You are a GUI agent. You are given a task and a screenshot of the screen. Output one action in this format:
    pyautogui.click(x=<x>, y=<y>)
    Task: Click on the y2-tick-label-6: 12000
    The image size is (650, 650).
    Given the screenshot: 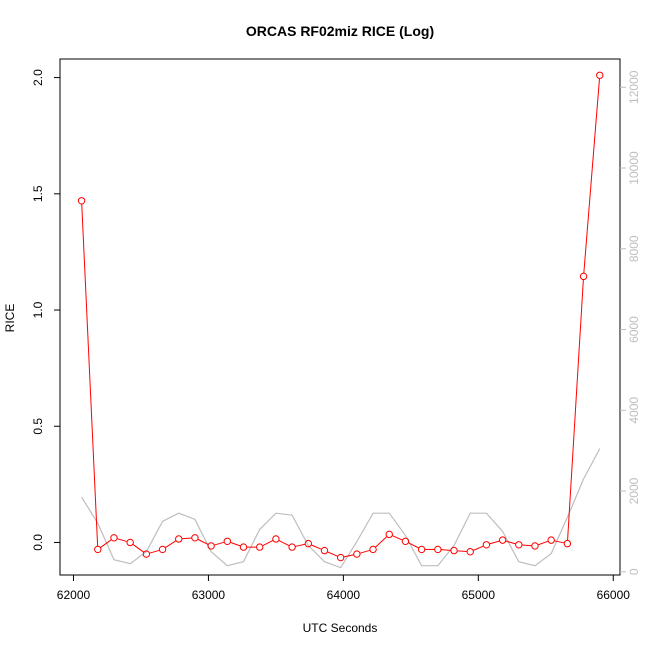 What is the action you would take?
    pyautogui.click(x=634, y=87)
    